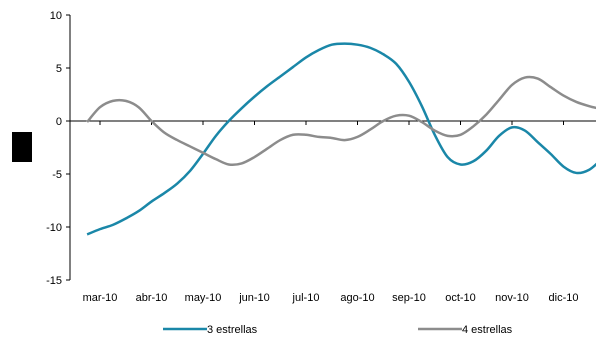 This screenshot has height=346, width=596. Describe the element at coordinates (338, 330) in the screenshot. I see `legend: 3 estrellas 4 estrellas` at that location.